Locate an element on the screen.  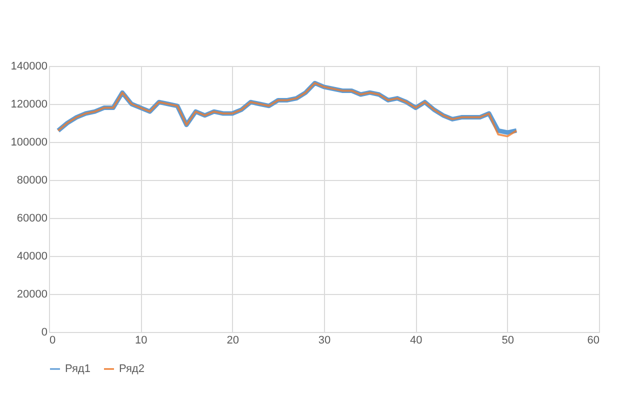
y-tick-label: 60000 is located at coordinates (32, 218).